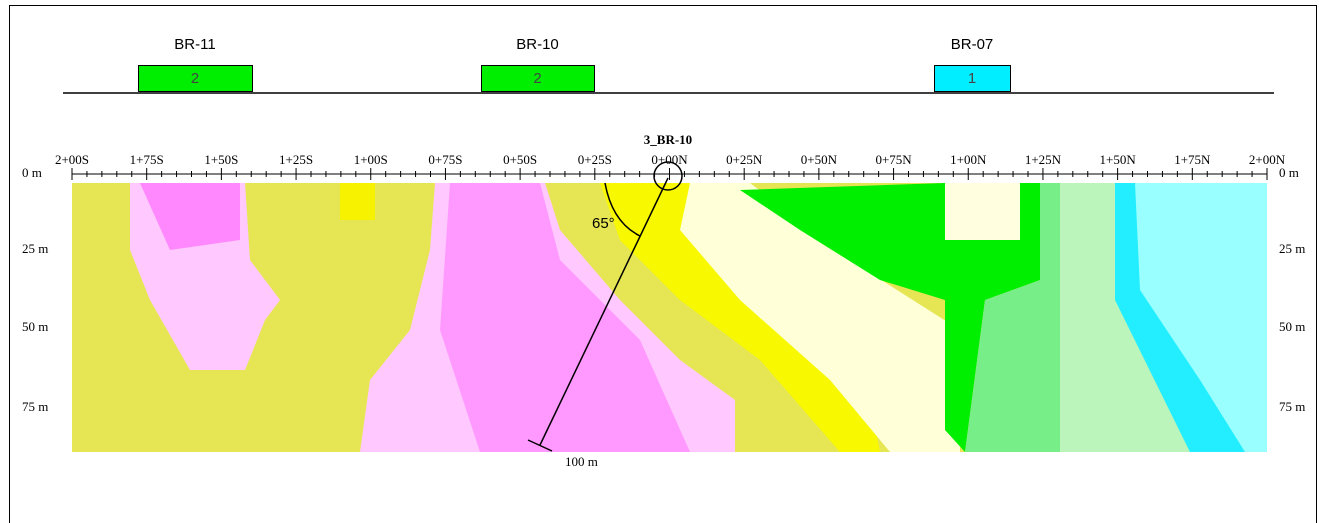 The width and height of the screenshot is (1319, 523). Describe the element at coordinates (35, 406) in the screenshot. I see `depth-label-left: 75 m` at that location.